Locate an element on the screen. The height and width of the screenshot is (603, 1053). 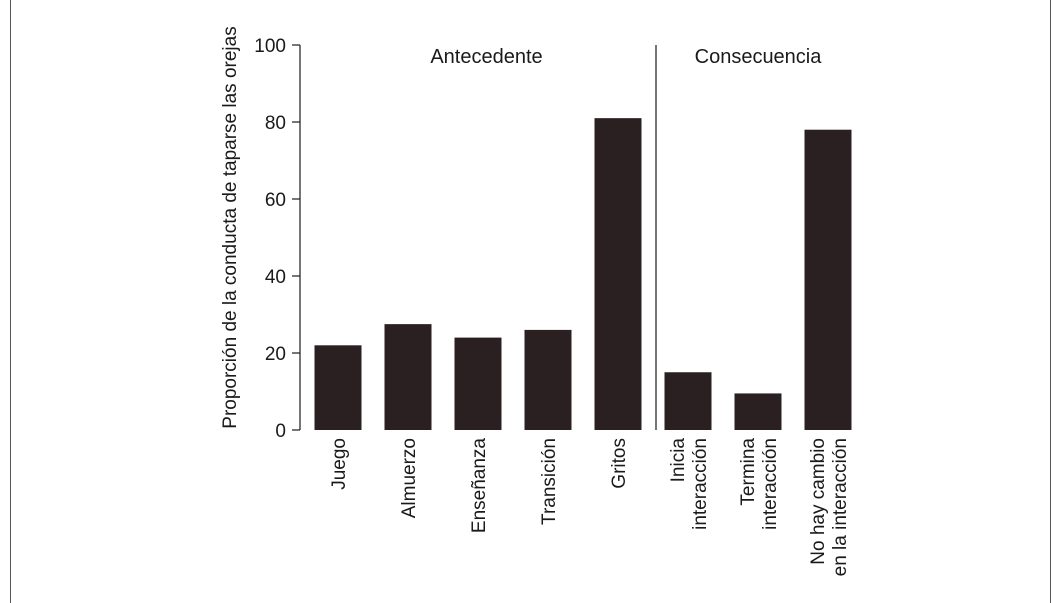
section-title: Antecedente is located at coordinates (486, 57).